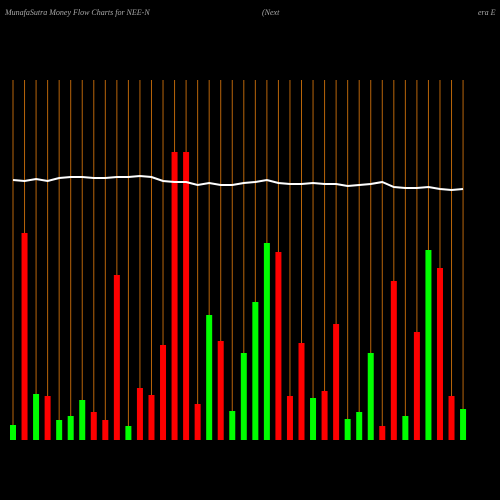  I want to click on chart-subtitle: era E, so click(487, 12).